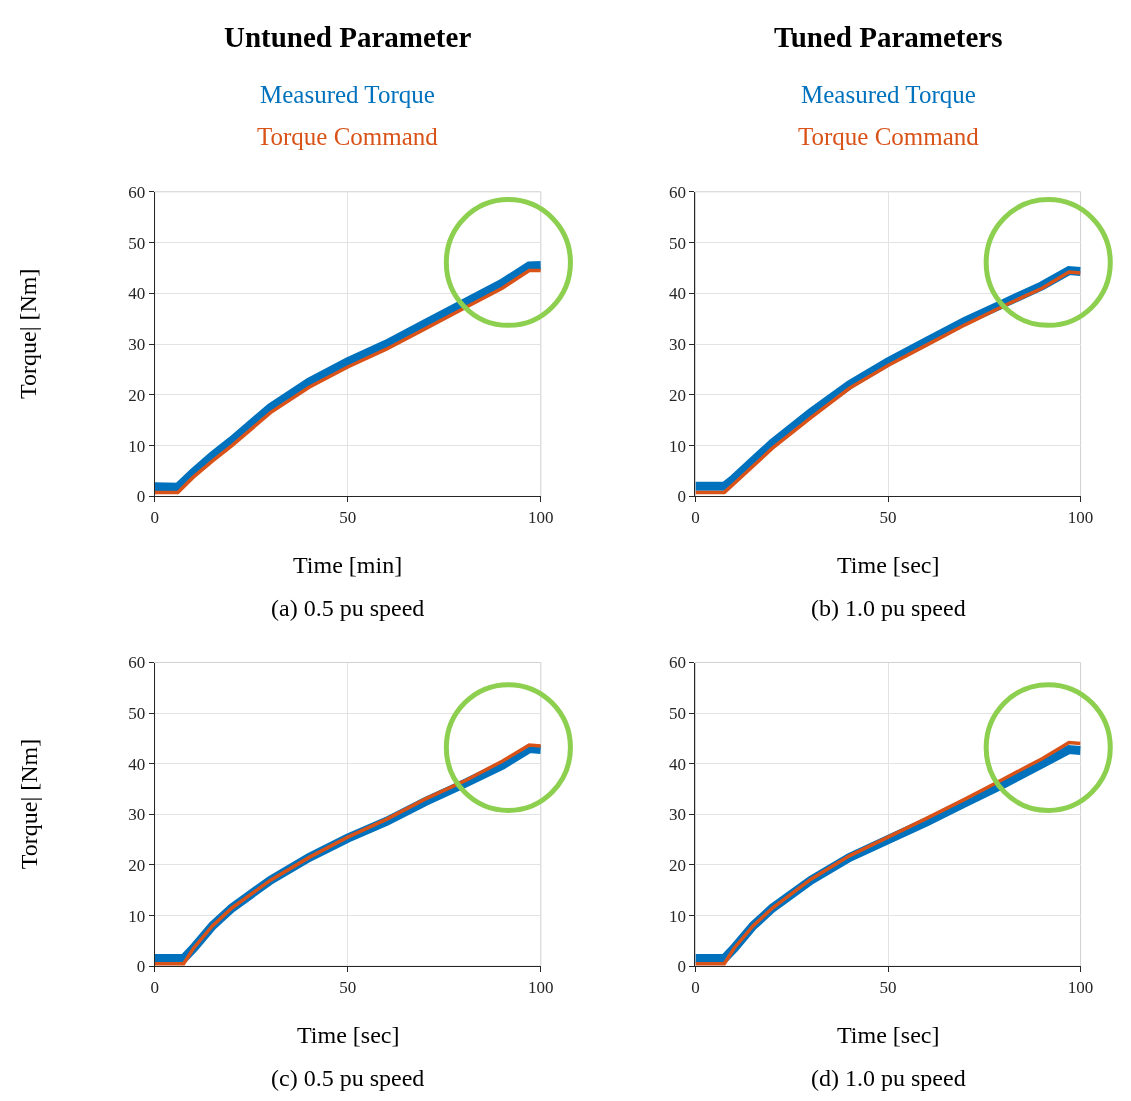  I want to click on text: (b) 1.0 pu speed, so click(888, 608).